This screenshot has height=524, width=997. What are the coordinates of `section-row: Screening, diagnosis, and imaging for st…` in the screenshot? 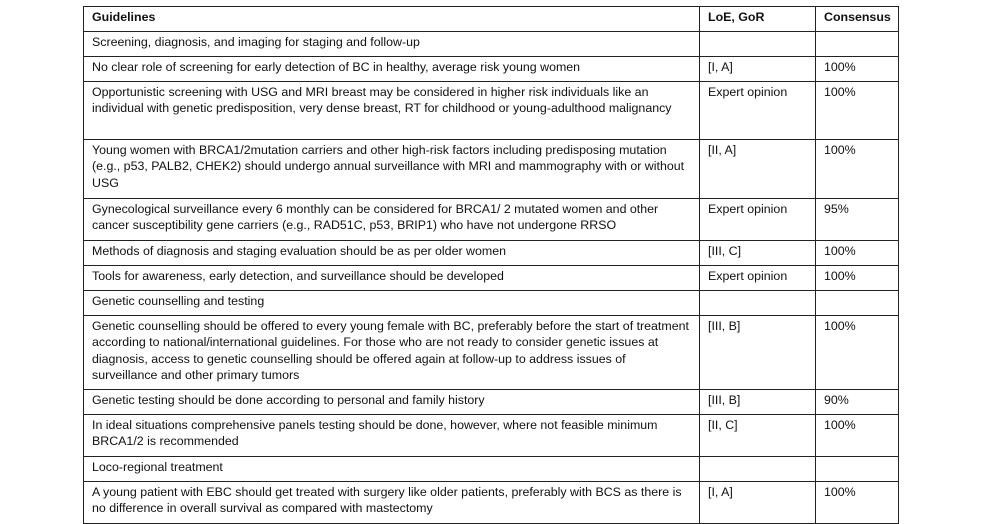 It's located at (491, 44).